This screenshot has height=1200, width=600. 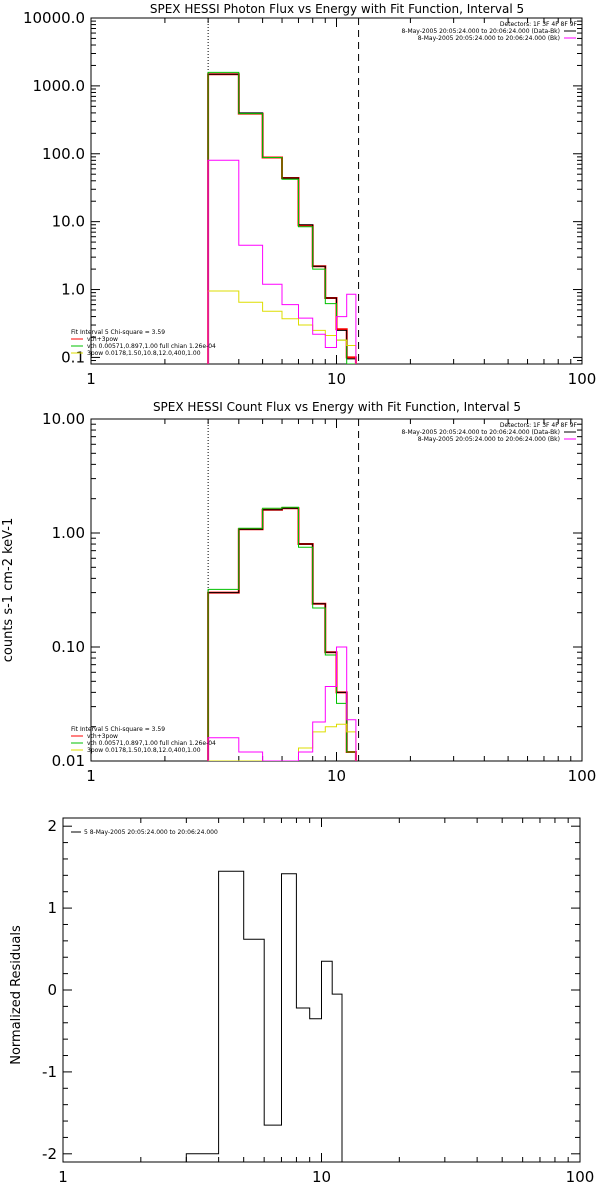 I want to click on y-tick-label: 1, so click(x=52, y=908).